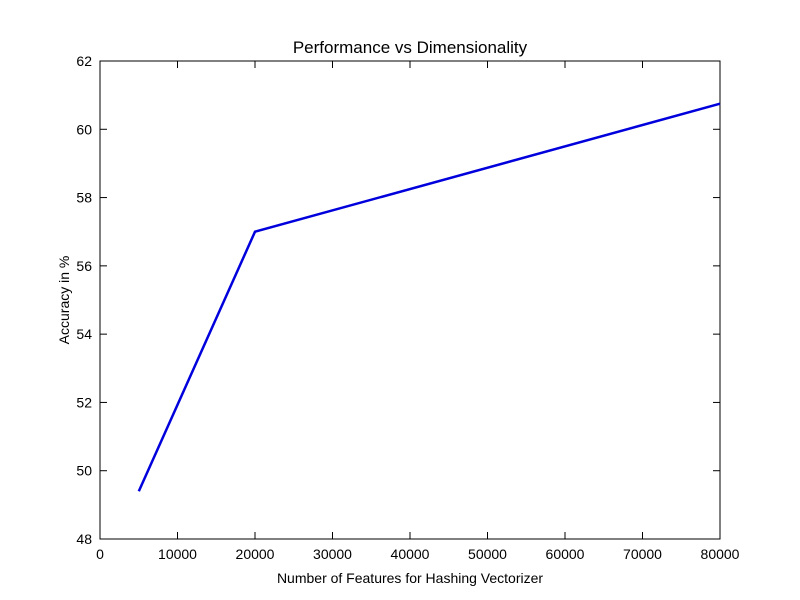  I want to click on x-tick-label-1: 10000, so click(177, 554).